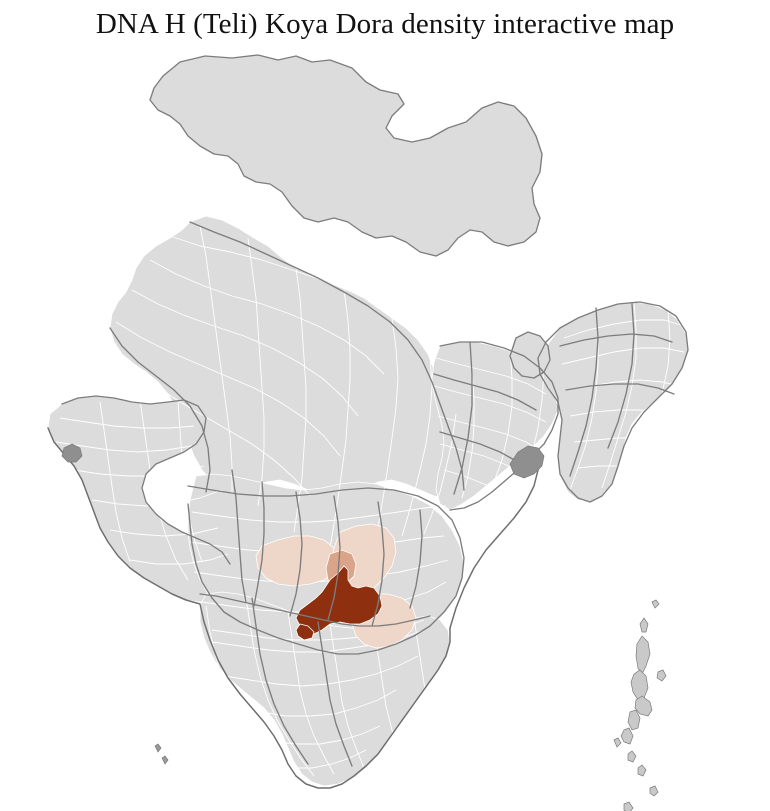 The image size is (770, 811). Describe the element at coordinates (305, 632) in the screenshot. I see `region-telangana-tail` at that location.